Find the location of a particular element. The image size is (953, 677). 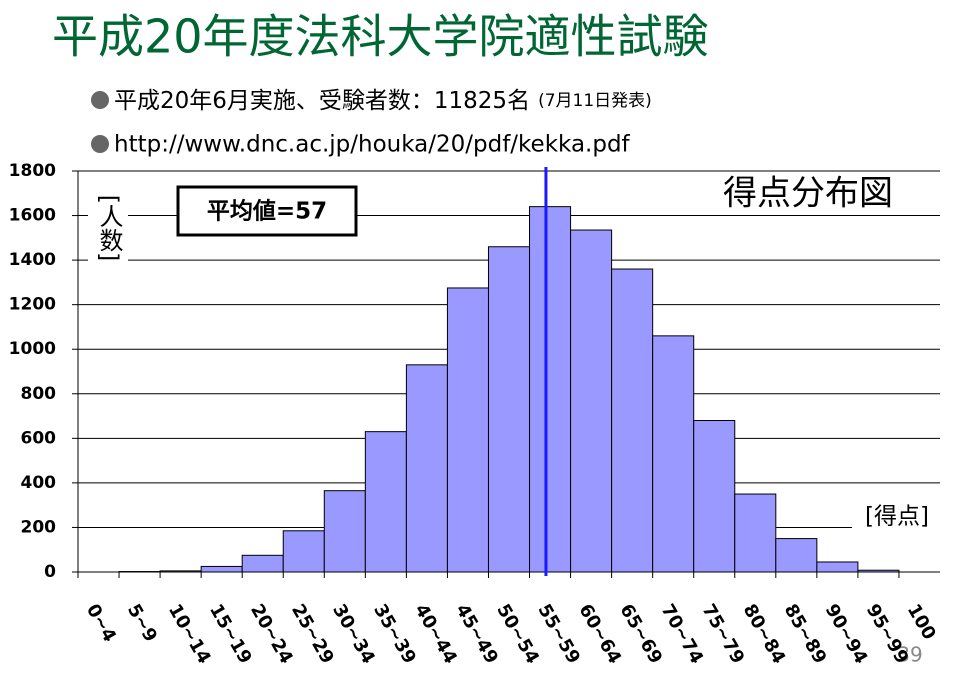

bullet-text: 平成20年6月実施、受験者数：11825名 (7月11日発表) is located at coordinates (383, 101).